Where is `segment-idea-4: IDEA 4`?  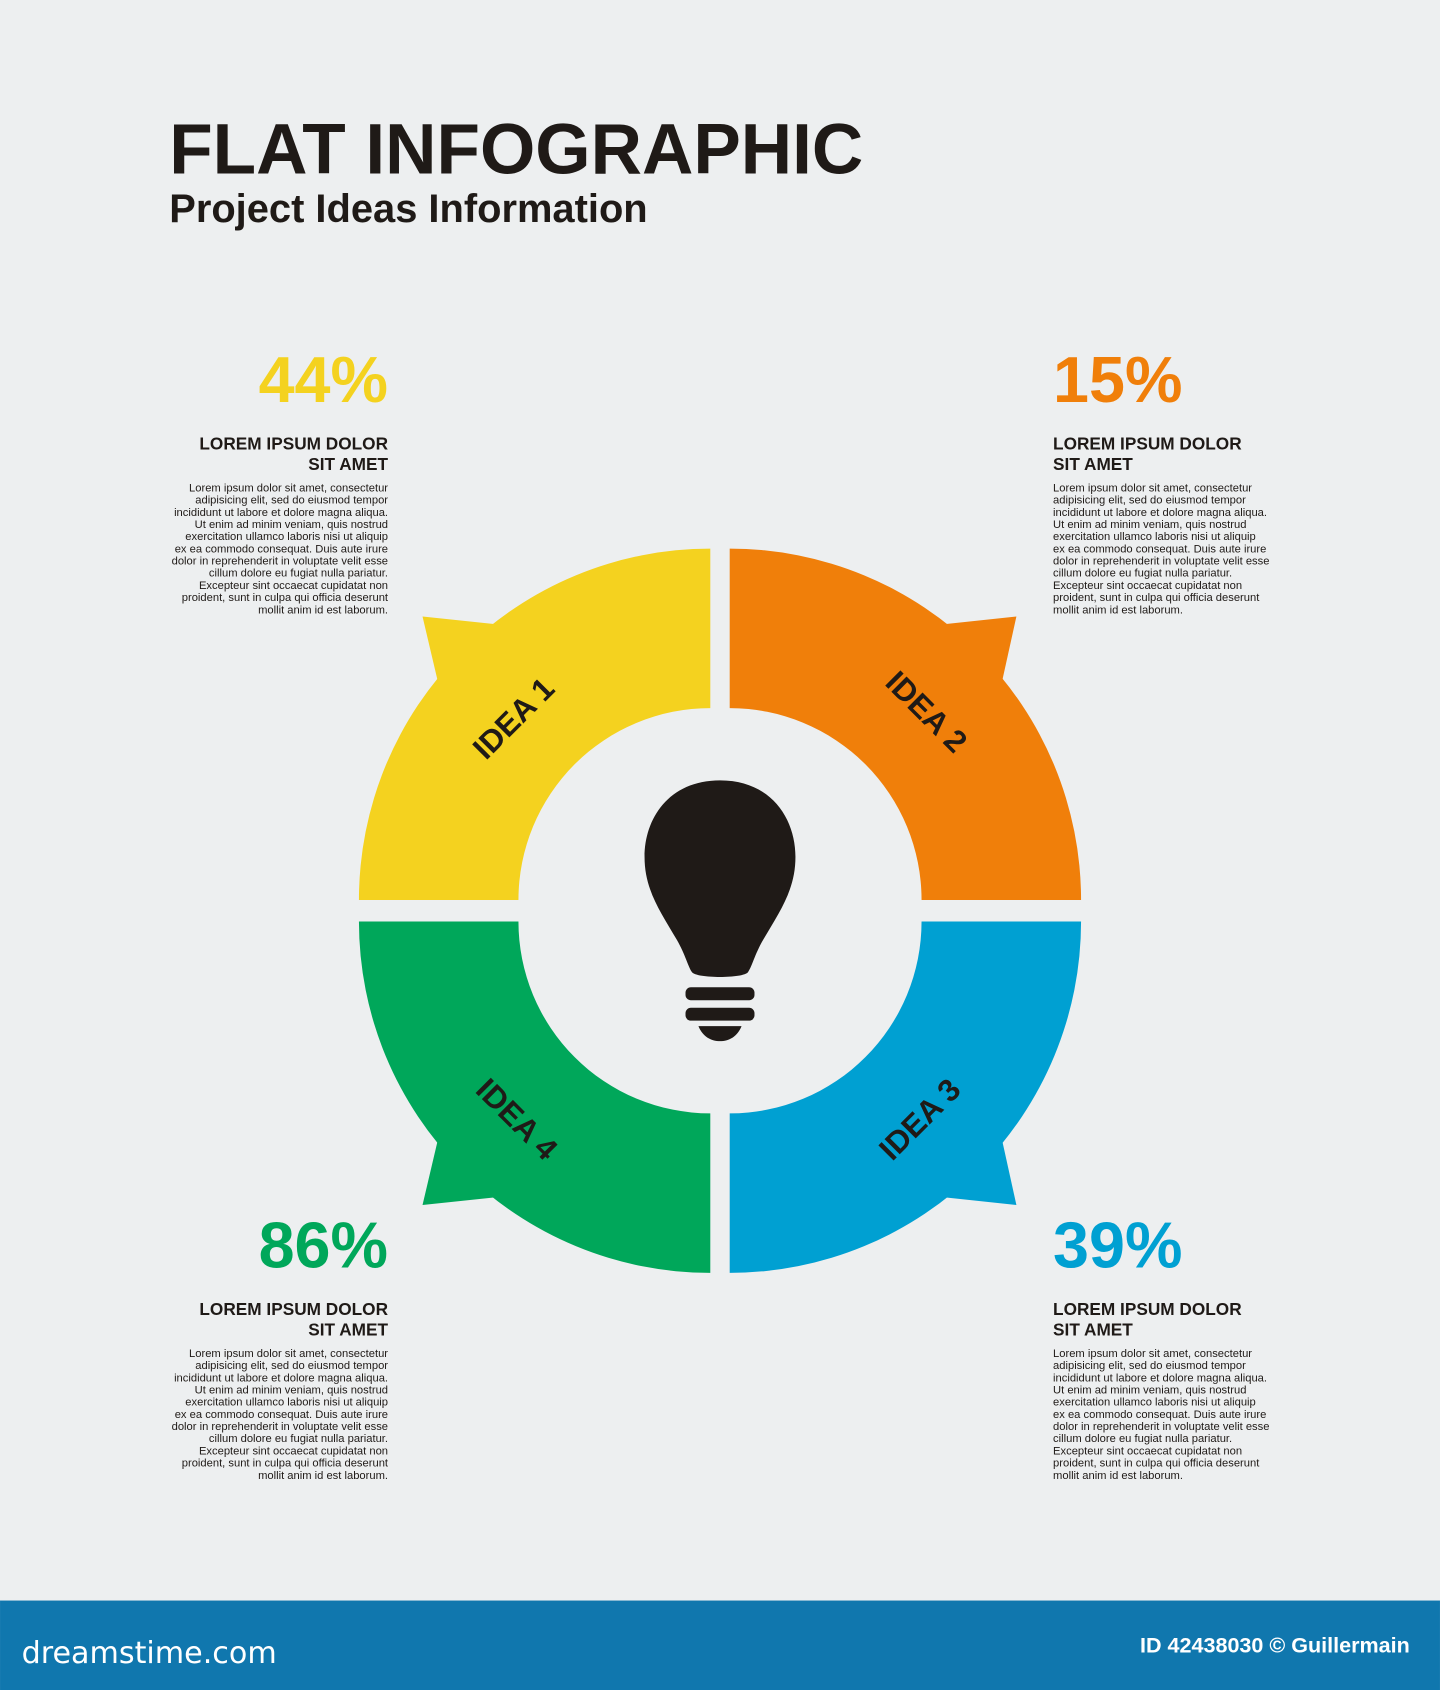
segment-idea-4: IDEA 4 is located at coordinates (534, 1097).